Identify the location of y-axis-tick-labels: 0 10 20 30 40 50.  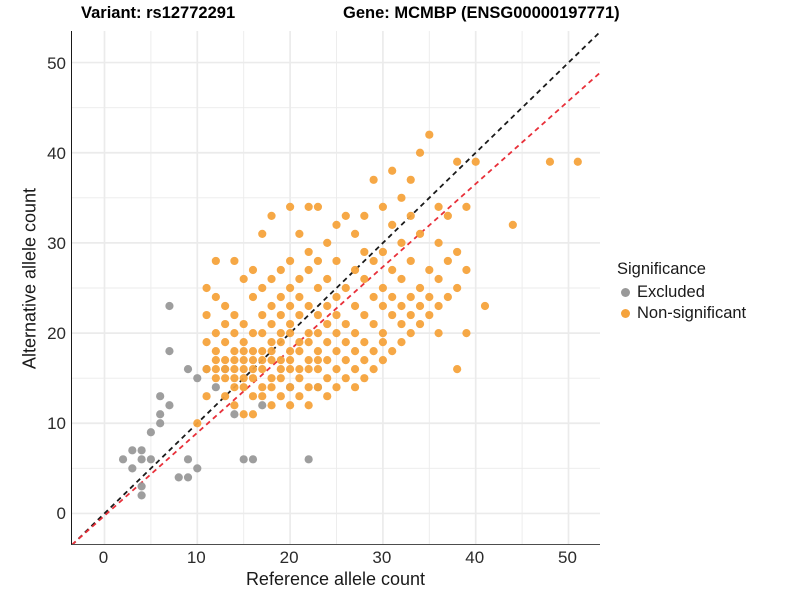
(38, 288).